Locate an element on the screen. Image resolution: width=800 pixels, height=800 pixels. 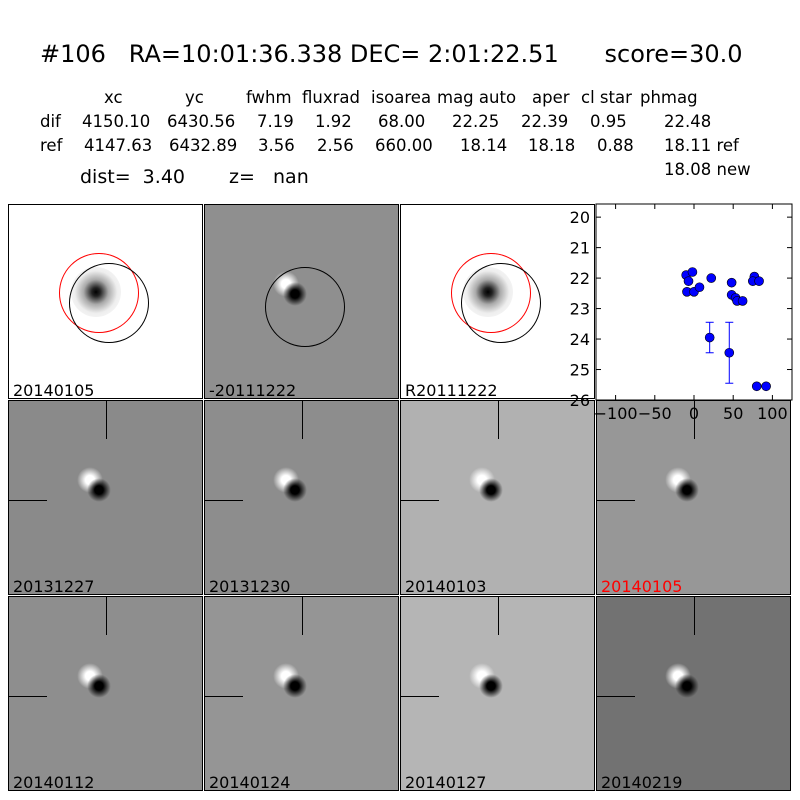
column-header: fluxrad is located at coordinates (331, 97).